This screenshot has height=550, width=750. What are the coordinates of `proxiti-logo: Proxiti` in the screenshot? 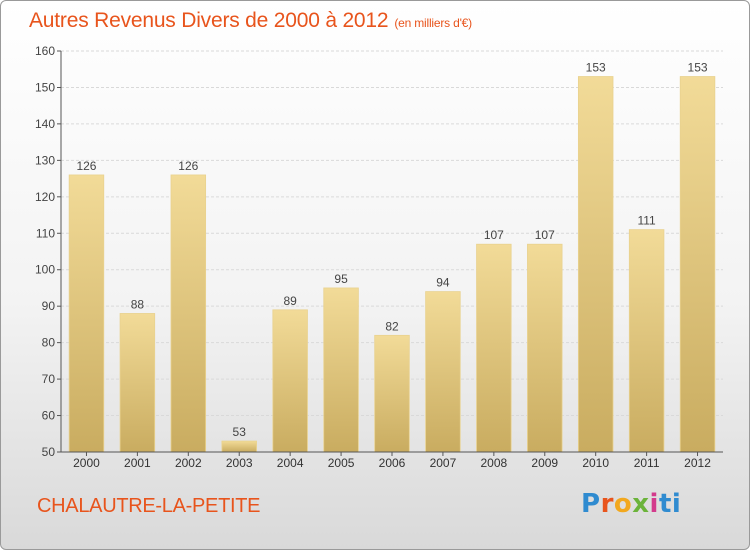 It's located at (631, 504).